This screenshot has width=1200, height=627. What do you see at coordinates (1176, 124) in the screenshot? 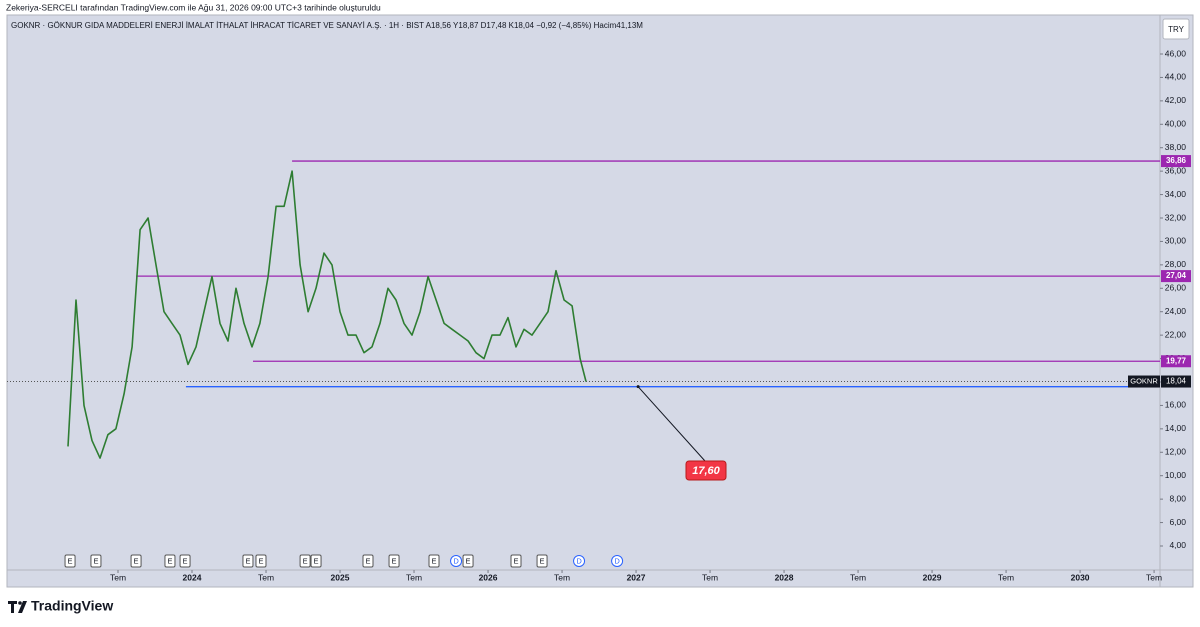
I see `y-tick-label: 40,00` at bounding box center [1176, 124].